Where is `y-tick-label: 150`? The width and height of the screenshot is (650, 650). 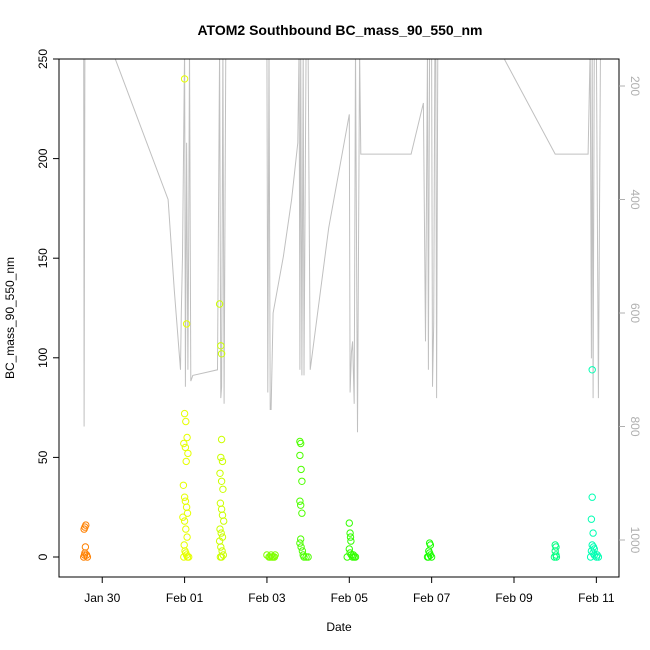 y-tick-label: 150 is located at coordinates (43, 258).